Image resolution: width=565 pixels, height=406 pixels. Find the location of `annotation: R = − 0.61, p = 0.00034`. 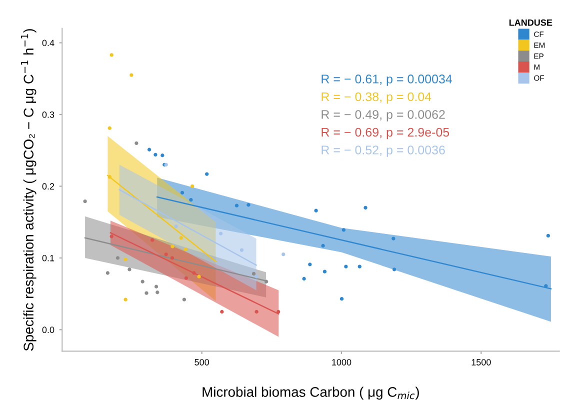

annotation: R = − 0.61, p = 0.00034 is located at coordinates (387, 80).